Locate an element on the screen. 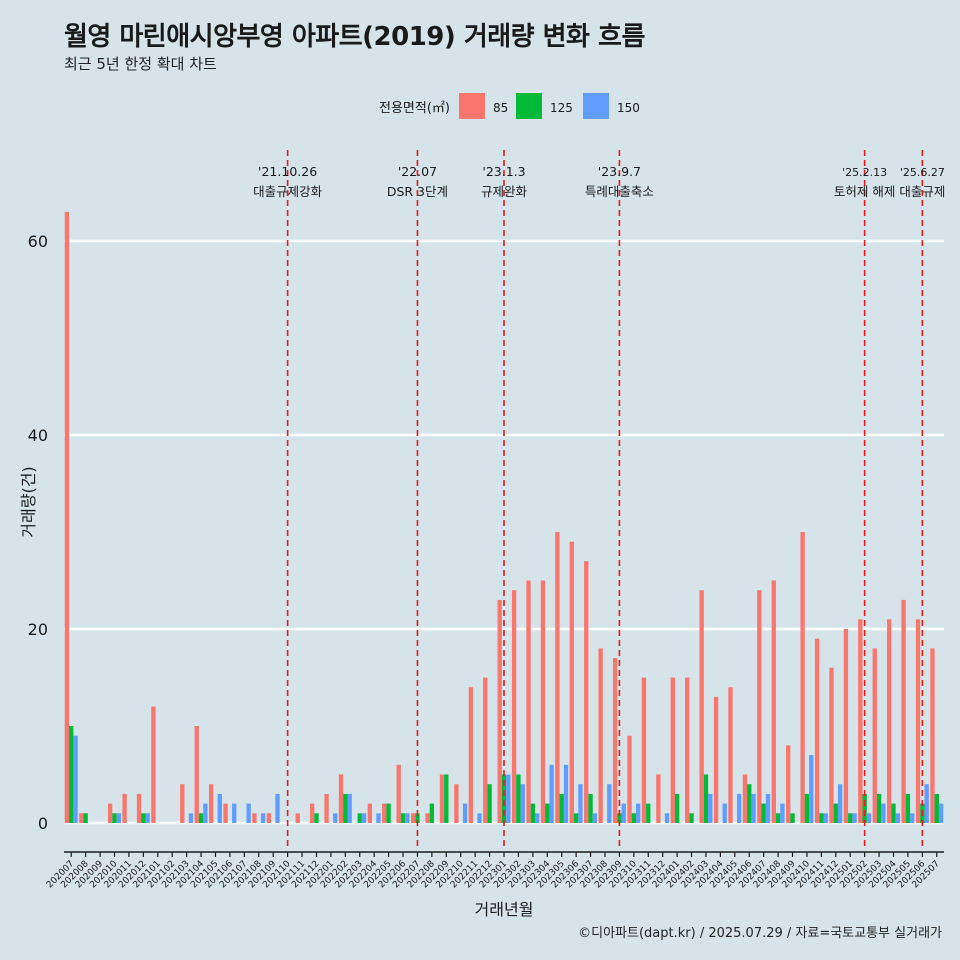 The image size is (960, 960). event-label: 특례대출축소 is located at coordinates (619, 191).